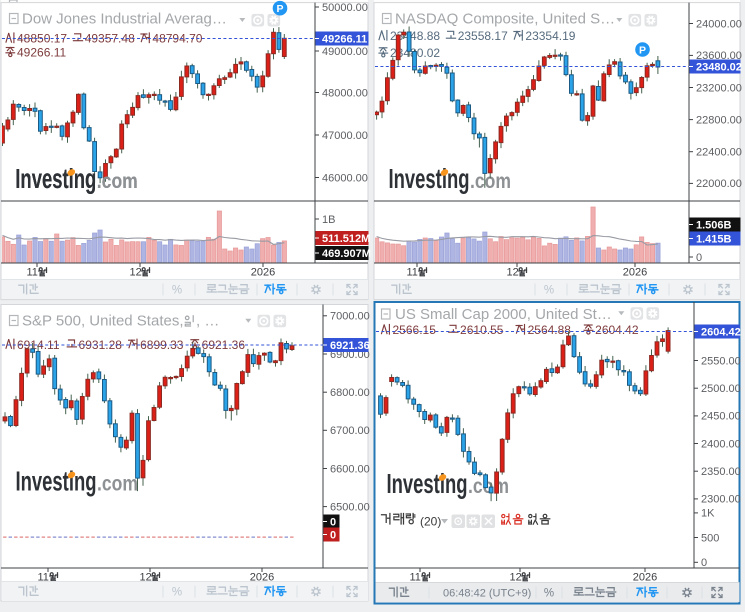  What do you see at coordinates (721, 472) in the screenshot?
I see `svg-text: 2350.00` at bounding box center [721, 472].